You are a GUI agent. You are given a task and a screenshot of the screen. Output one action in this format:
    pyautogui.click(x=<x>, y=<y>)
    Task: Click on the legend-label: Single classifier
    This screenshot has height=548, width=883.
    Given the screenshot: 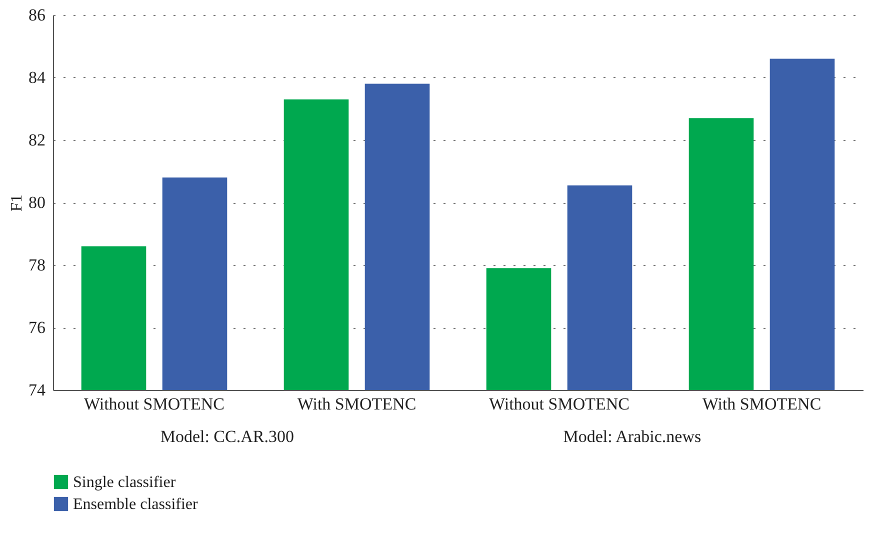 What is the action you would take?
    pyautogui.click(x=124, y=482)
    